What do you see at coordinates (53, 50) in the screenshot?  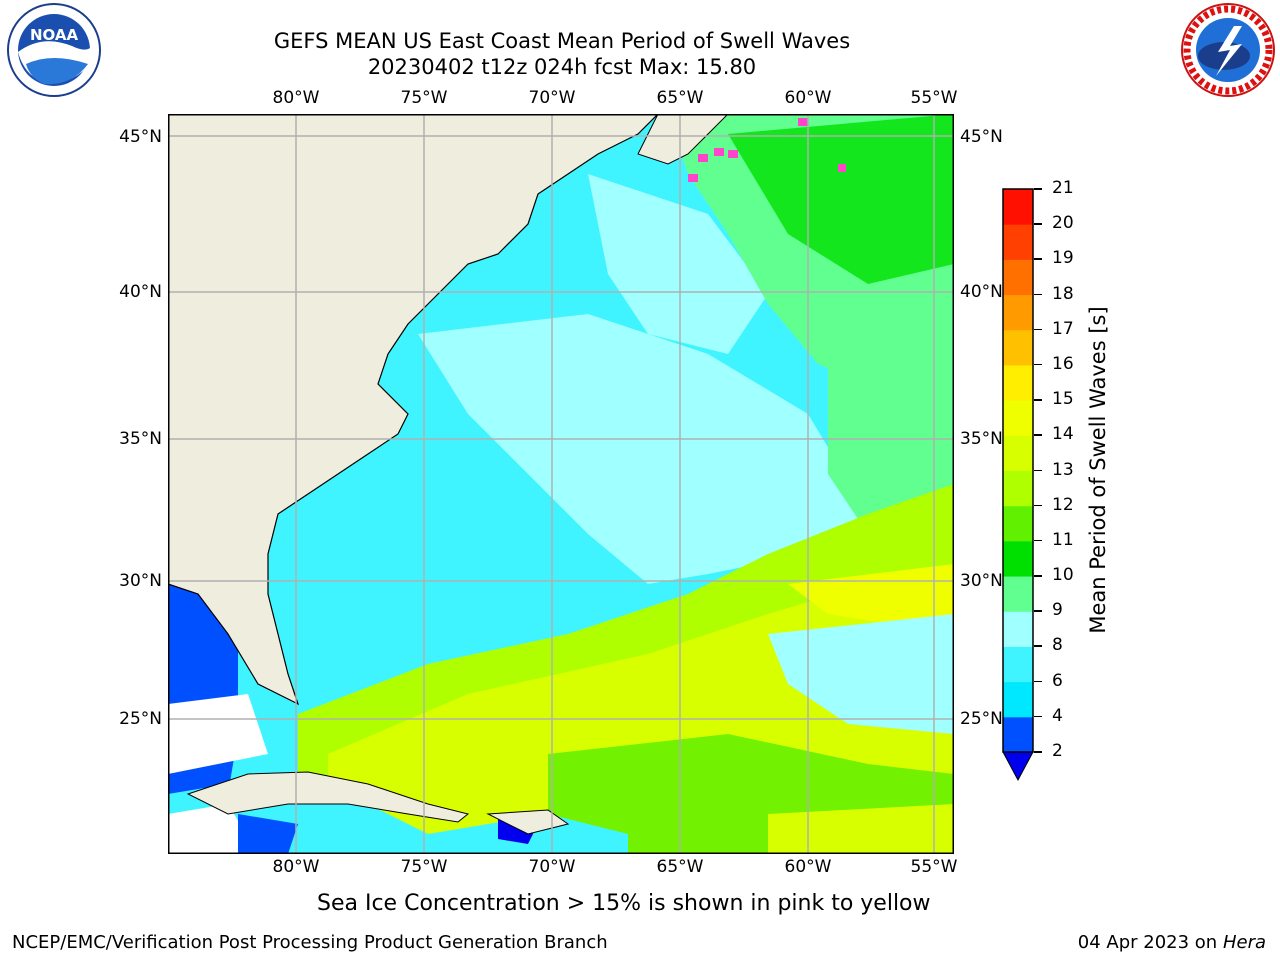 I see `noaa-logo: NOAA` at bounding box center [53, 50].